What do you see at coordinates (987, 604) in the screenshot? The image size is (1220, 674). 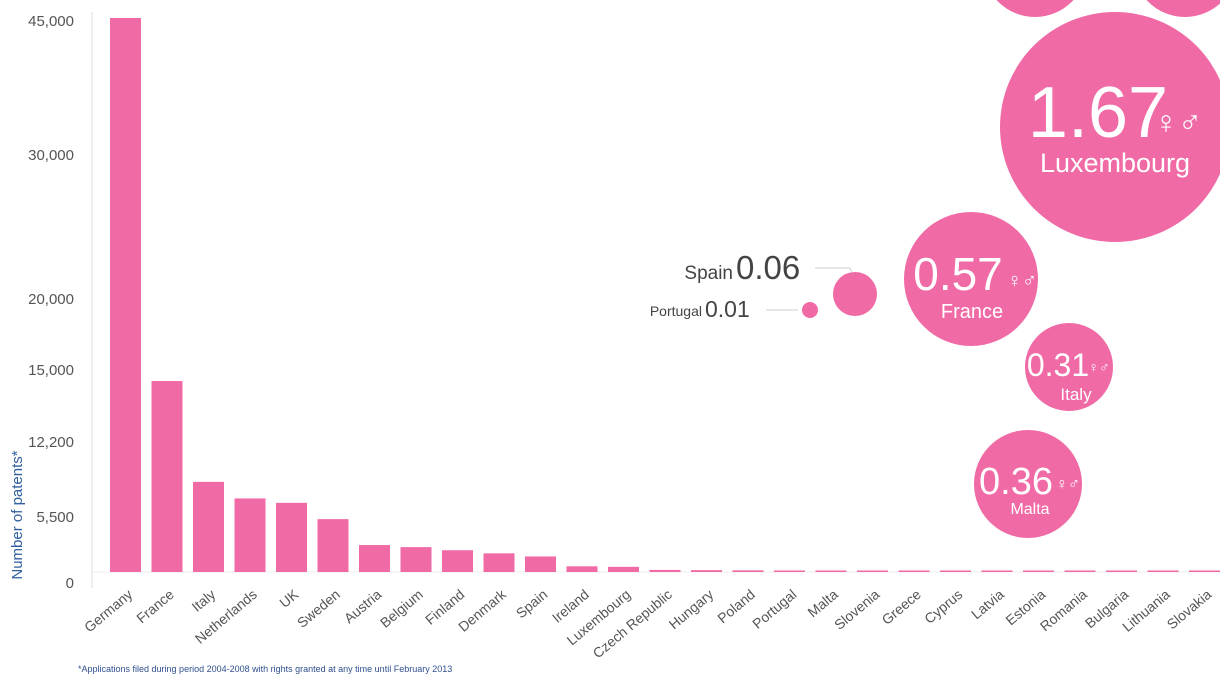 I see `x-tick-label: Latvia` at bounding box center [987, 604].